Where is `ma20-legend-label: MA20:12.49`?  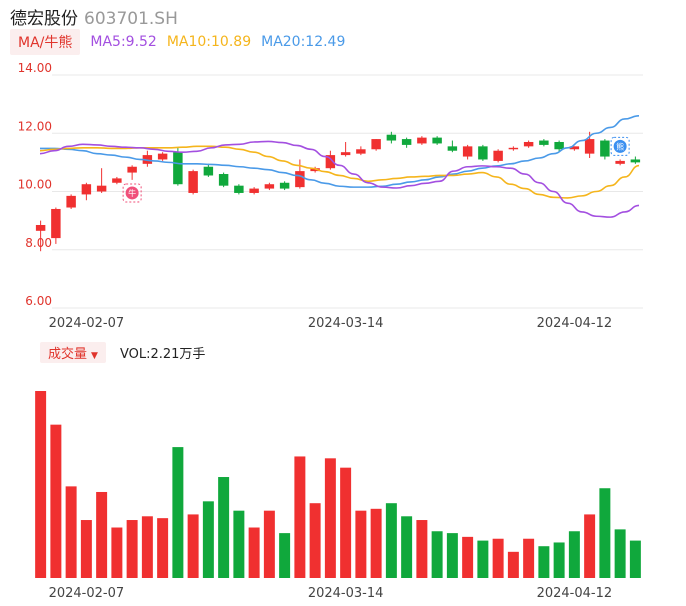
ma20-legend-label: MA20:12.49 is located at coordinates (303, 42).